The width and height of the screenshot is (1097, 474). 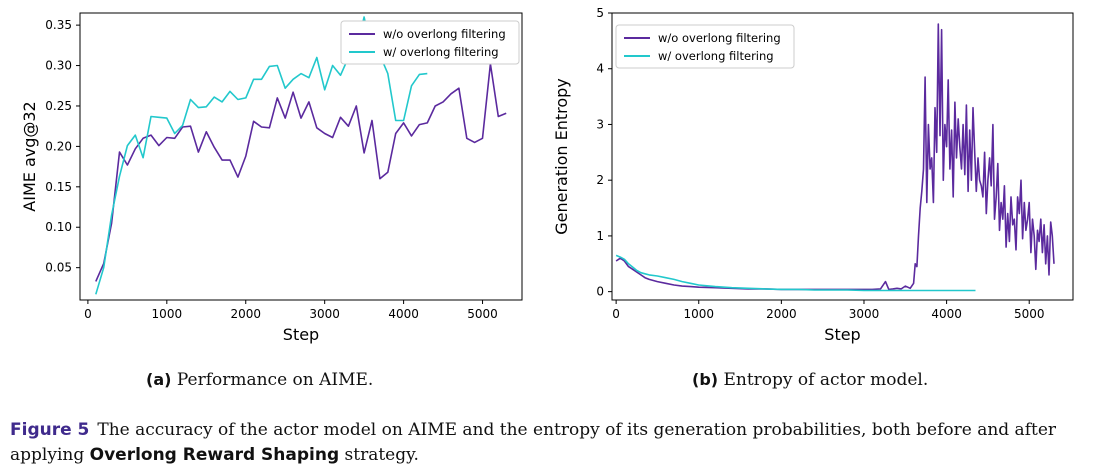 What do you see at coordinates (600, 292) in the screenshot?
I see `entropy-y-tick-label: 0` at bounding box center [600, 292].